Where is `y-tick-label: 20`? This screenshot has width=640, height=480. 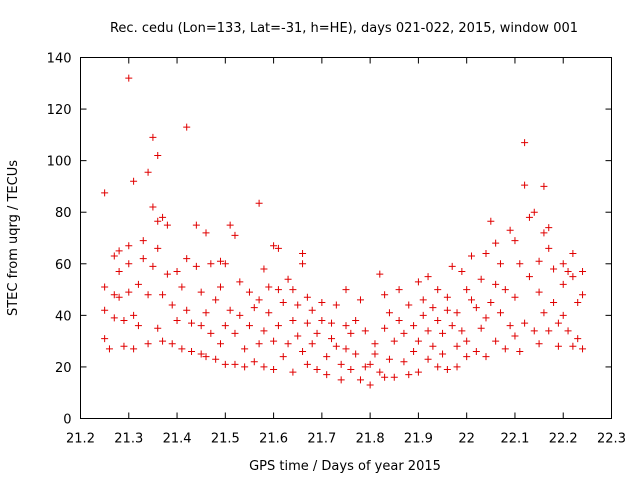 y-tick-label: 20 is located at coordinates (63, 368).